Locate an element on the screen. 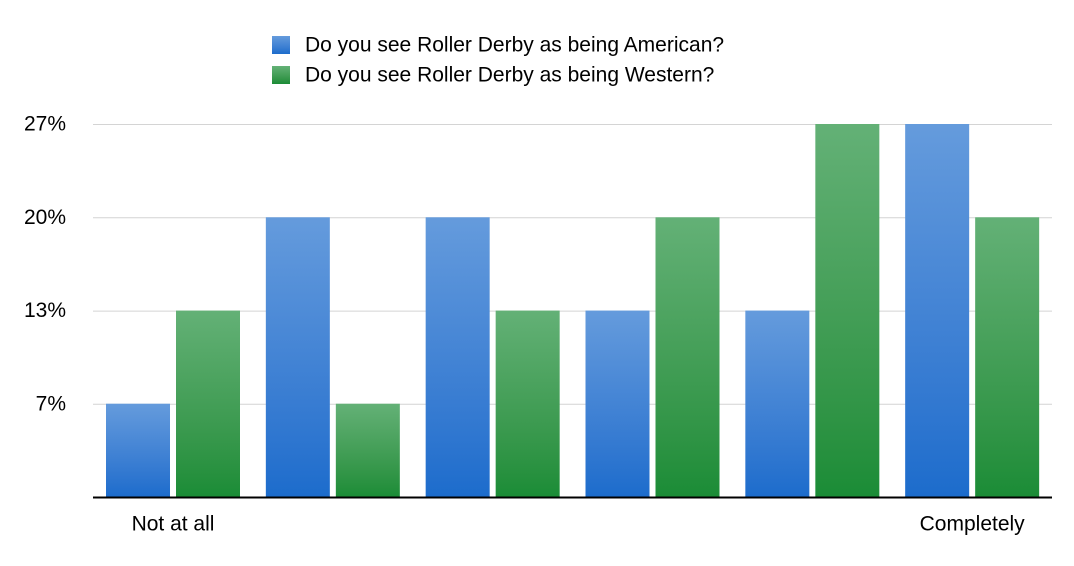  x-tick-label: Completely is located at coordinates (973, 524).